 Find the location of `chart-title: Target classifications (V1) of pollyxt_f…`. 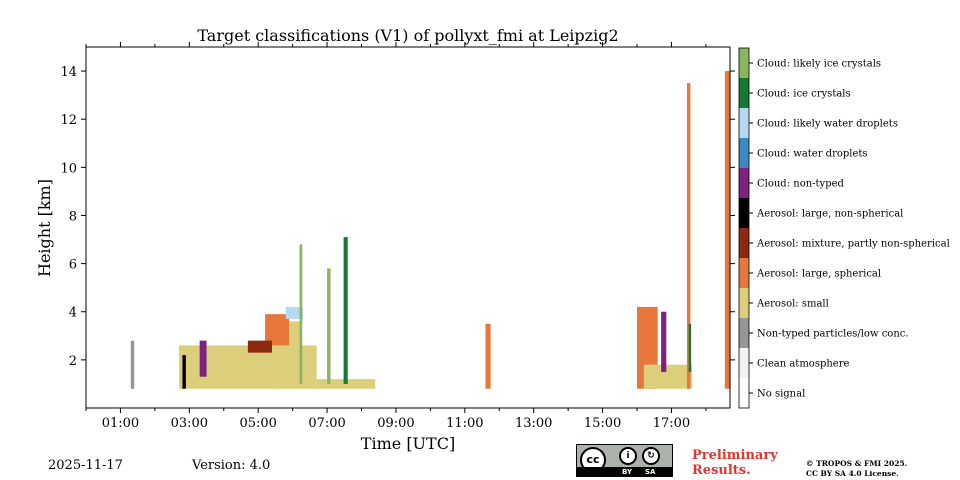

chart-title: Target classifications (V1) of pollyxt_f… is located at coordinates (407, 35).